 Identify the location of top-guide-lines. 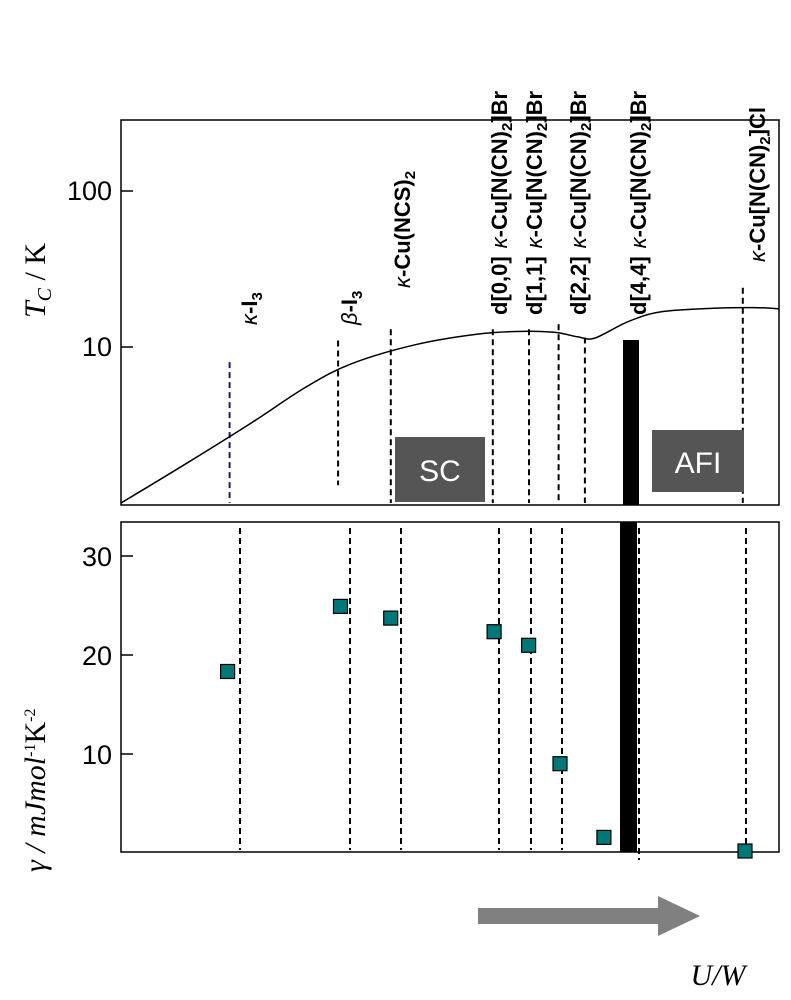
(486, 395).